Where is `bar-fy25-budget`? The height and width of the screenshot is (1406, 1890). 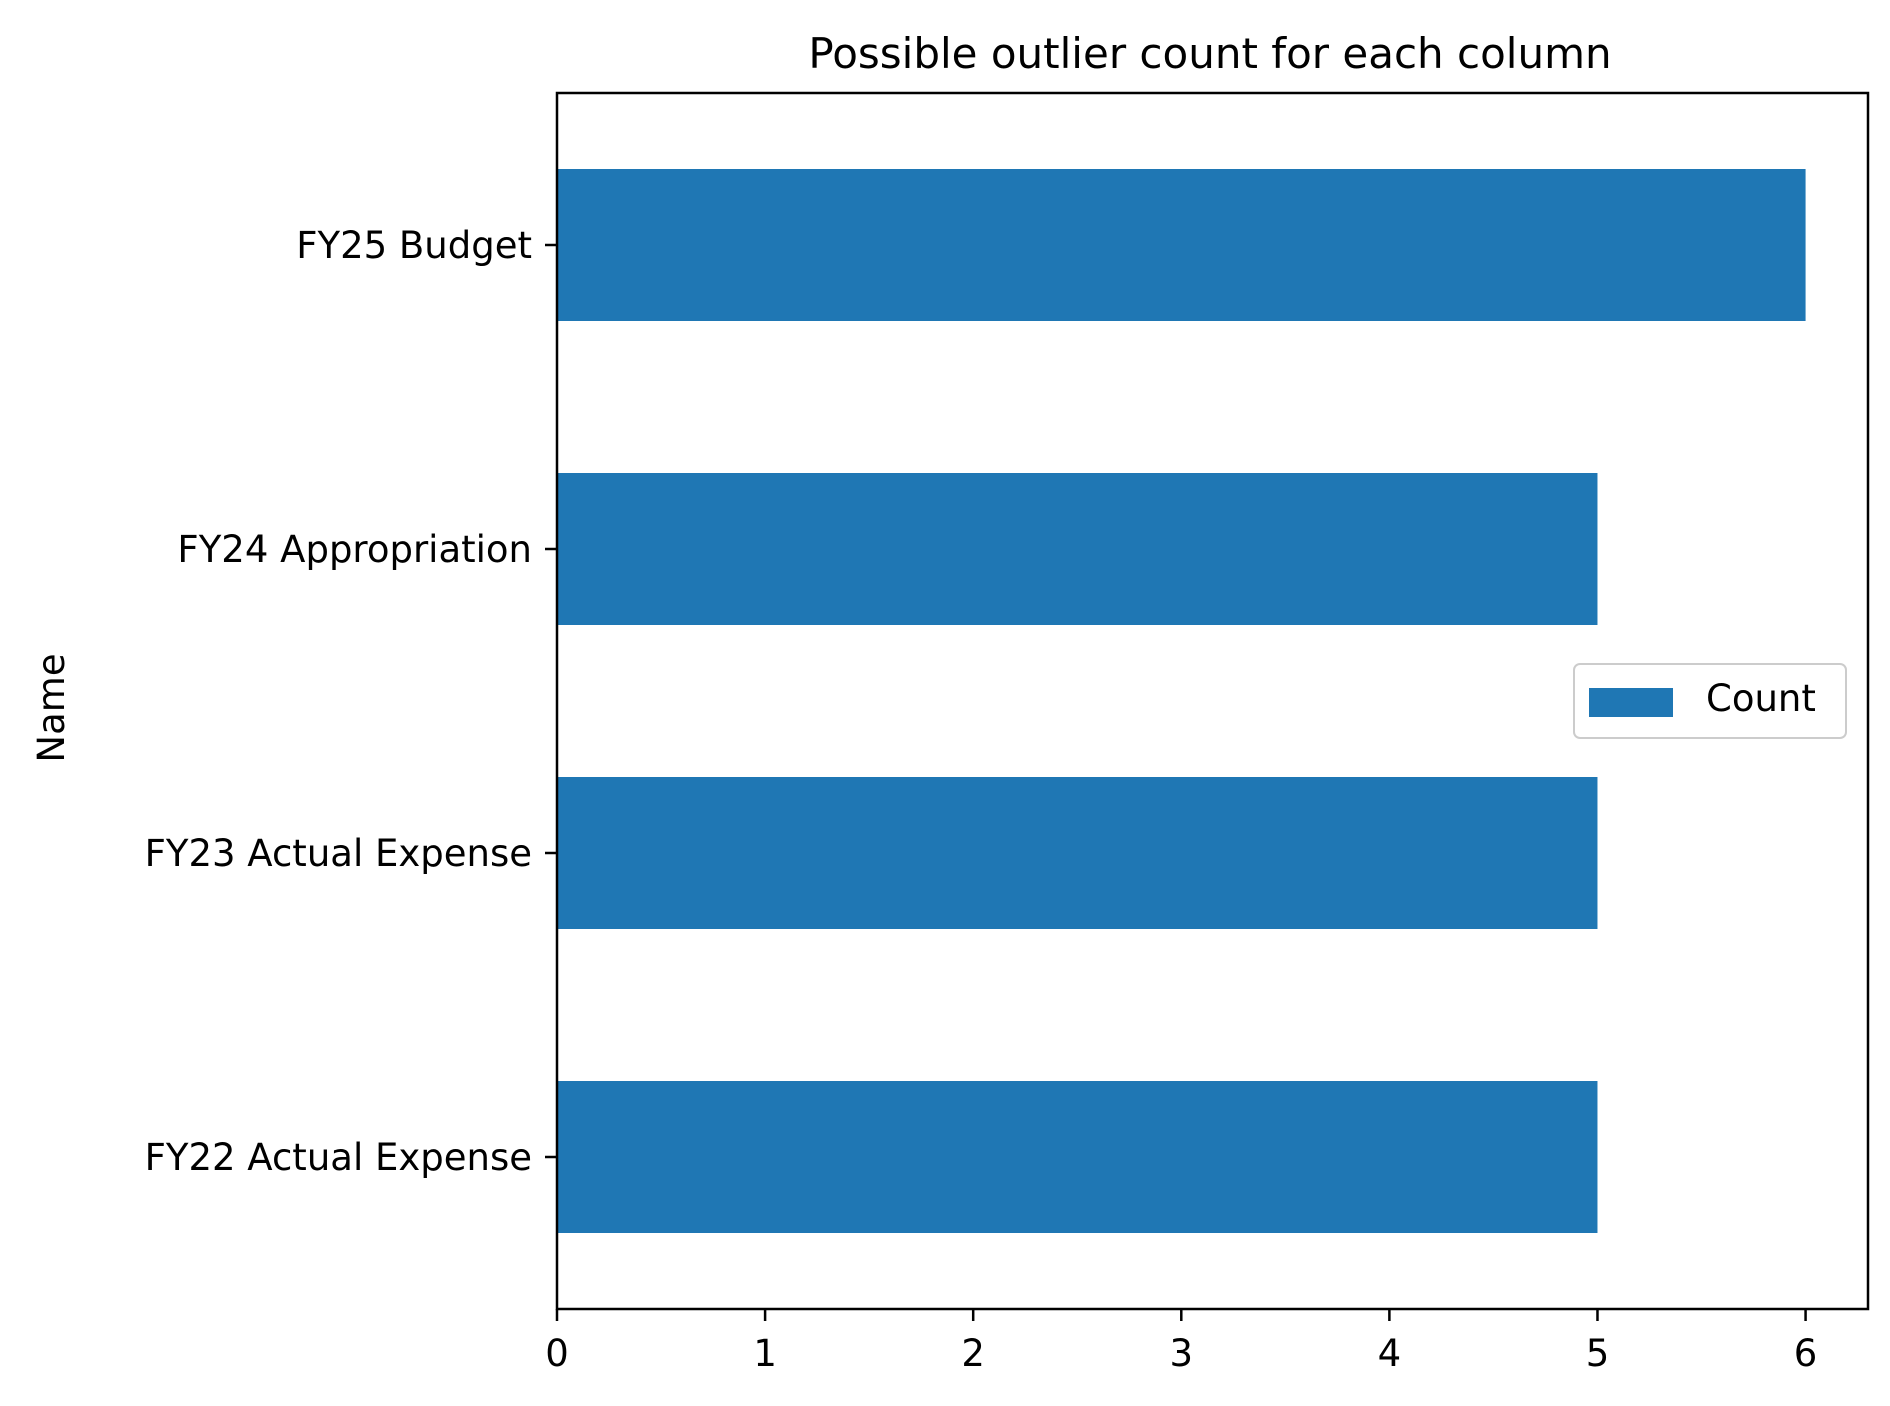 bar-fy25-budget is located at coordinates (1181, 245).